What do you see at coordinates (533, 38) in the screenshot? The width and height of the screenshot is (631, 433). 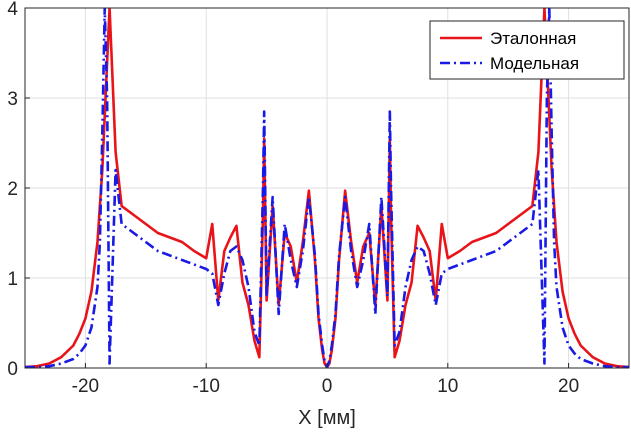 I see `legend-label-1: Эталонная` at bounding box center [533, 38].